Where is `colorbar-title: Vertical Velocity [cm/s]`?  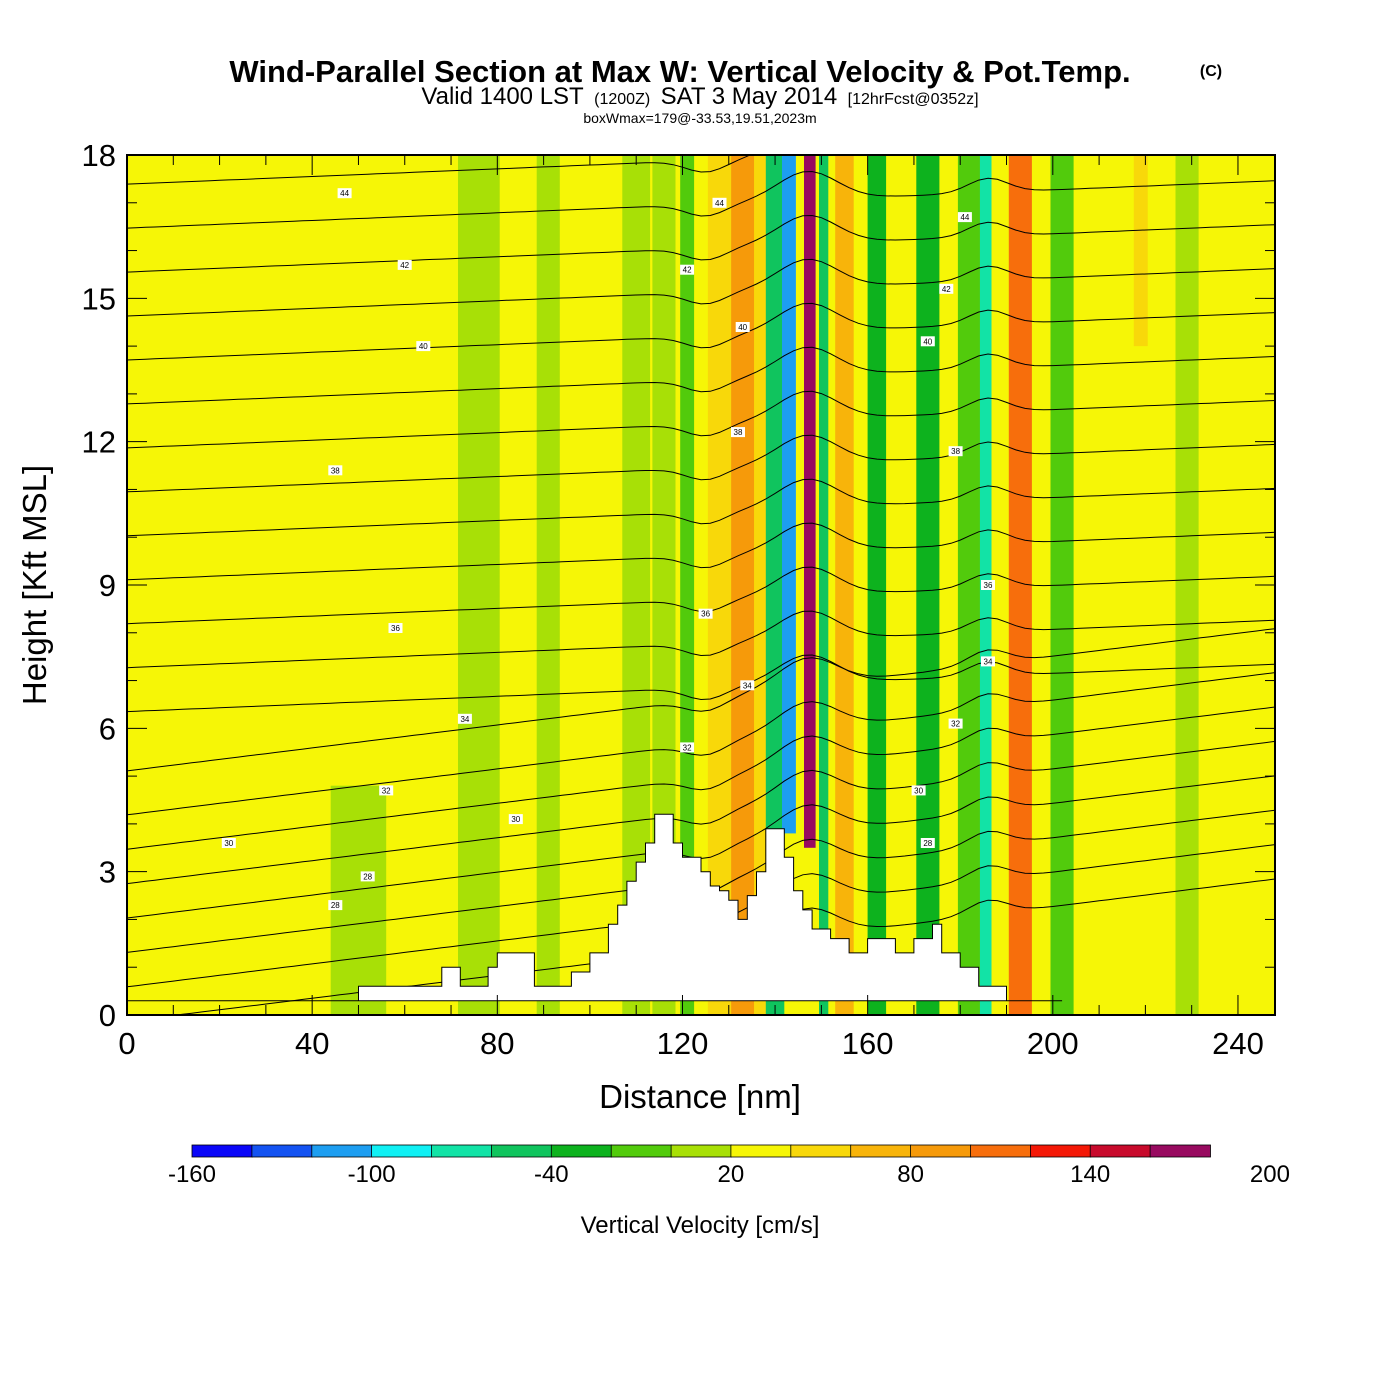
colorbar-title: Vertical Velocity [cm/s] is located at coordinates (700, 1225).